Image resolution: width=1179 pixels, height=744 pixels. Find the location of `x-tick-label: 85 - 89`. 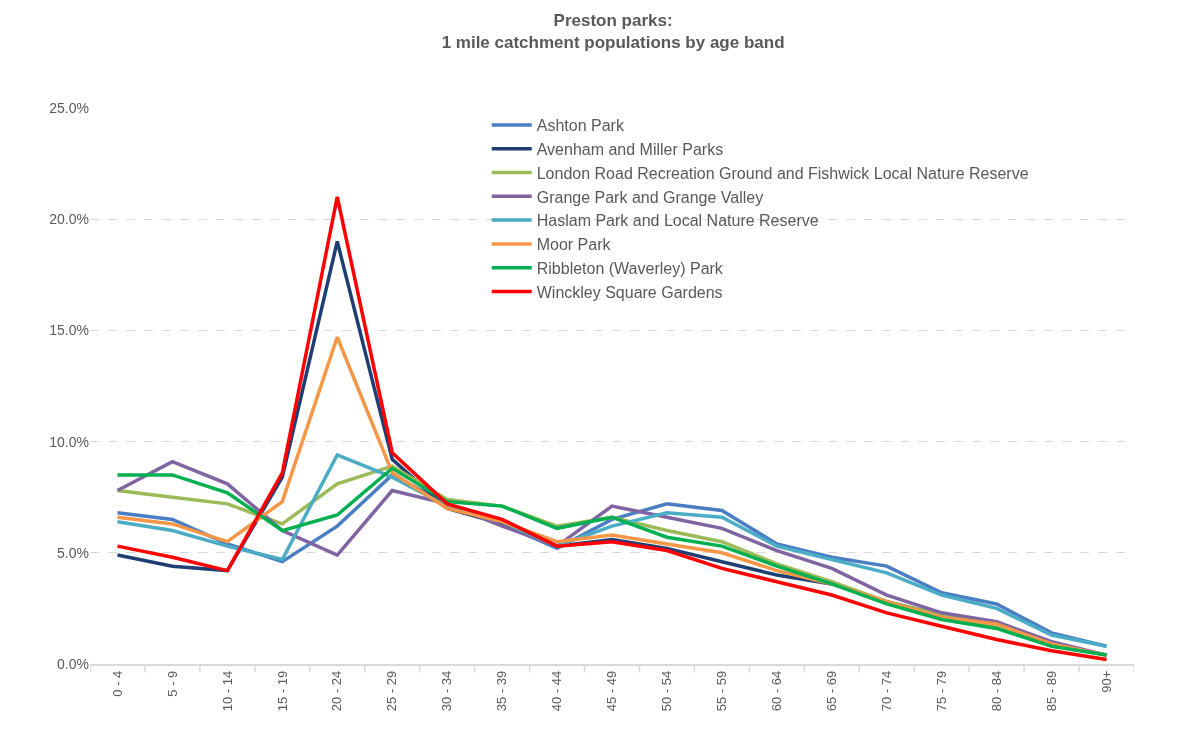

x-tick-label: 85 - 89 is located at coordinates (1051, 691).